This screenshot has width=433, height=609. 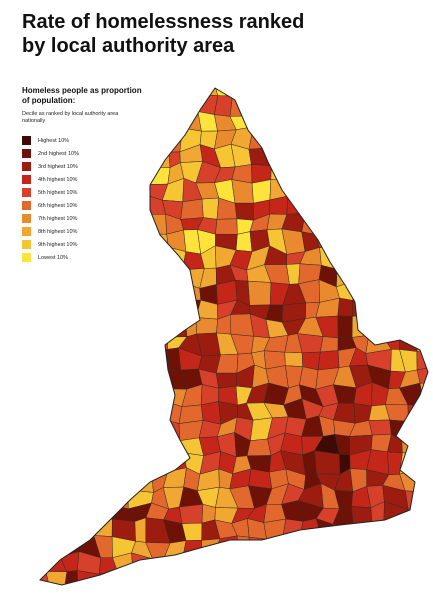 What do you see at coordinates (50, 166) in the screenshot?
I see `legend-item: 3rd highest 10%` at bounding box center [50, 166].